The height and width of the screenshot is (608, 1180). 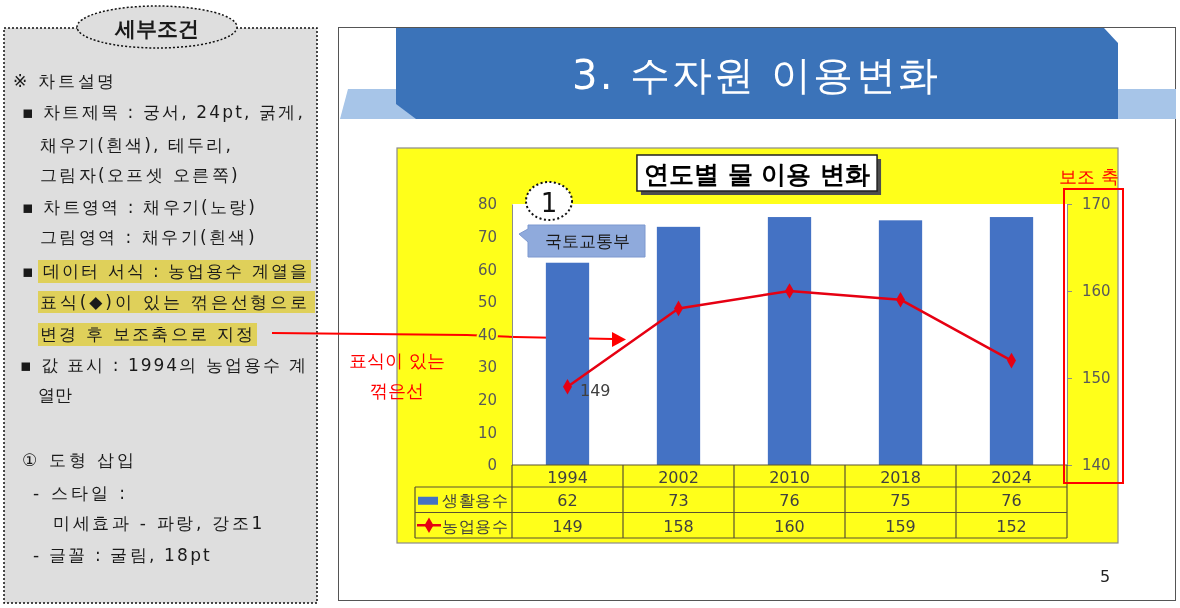 I want to click on text: ▪ 값 표시 : 1994의 농업용수 계, so click(x=164, y=365).